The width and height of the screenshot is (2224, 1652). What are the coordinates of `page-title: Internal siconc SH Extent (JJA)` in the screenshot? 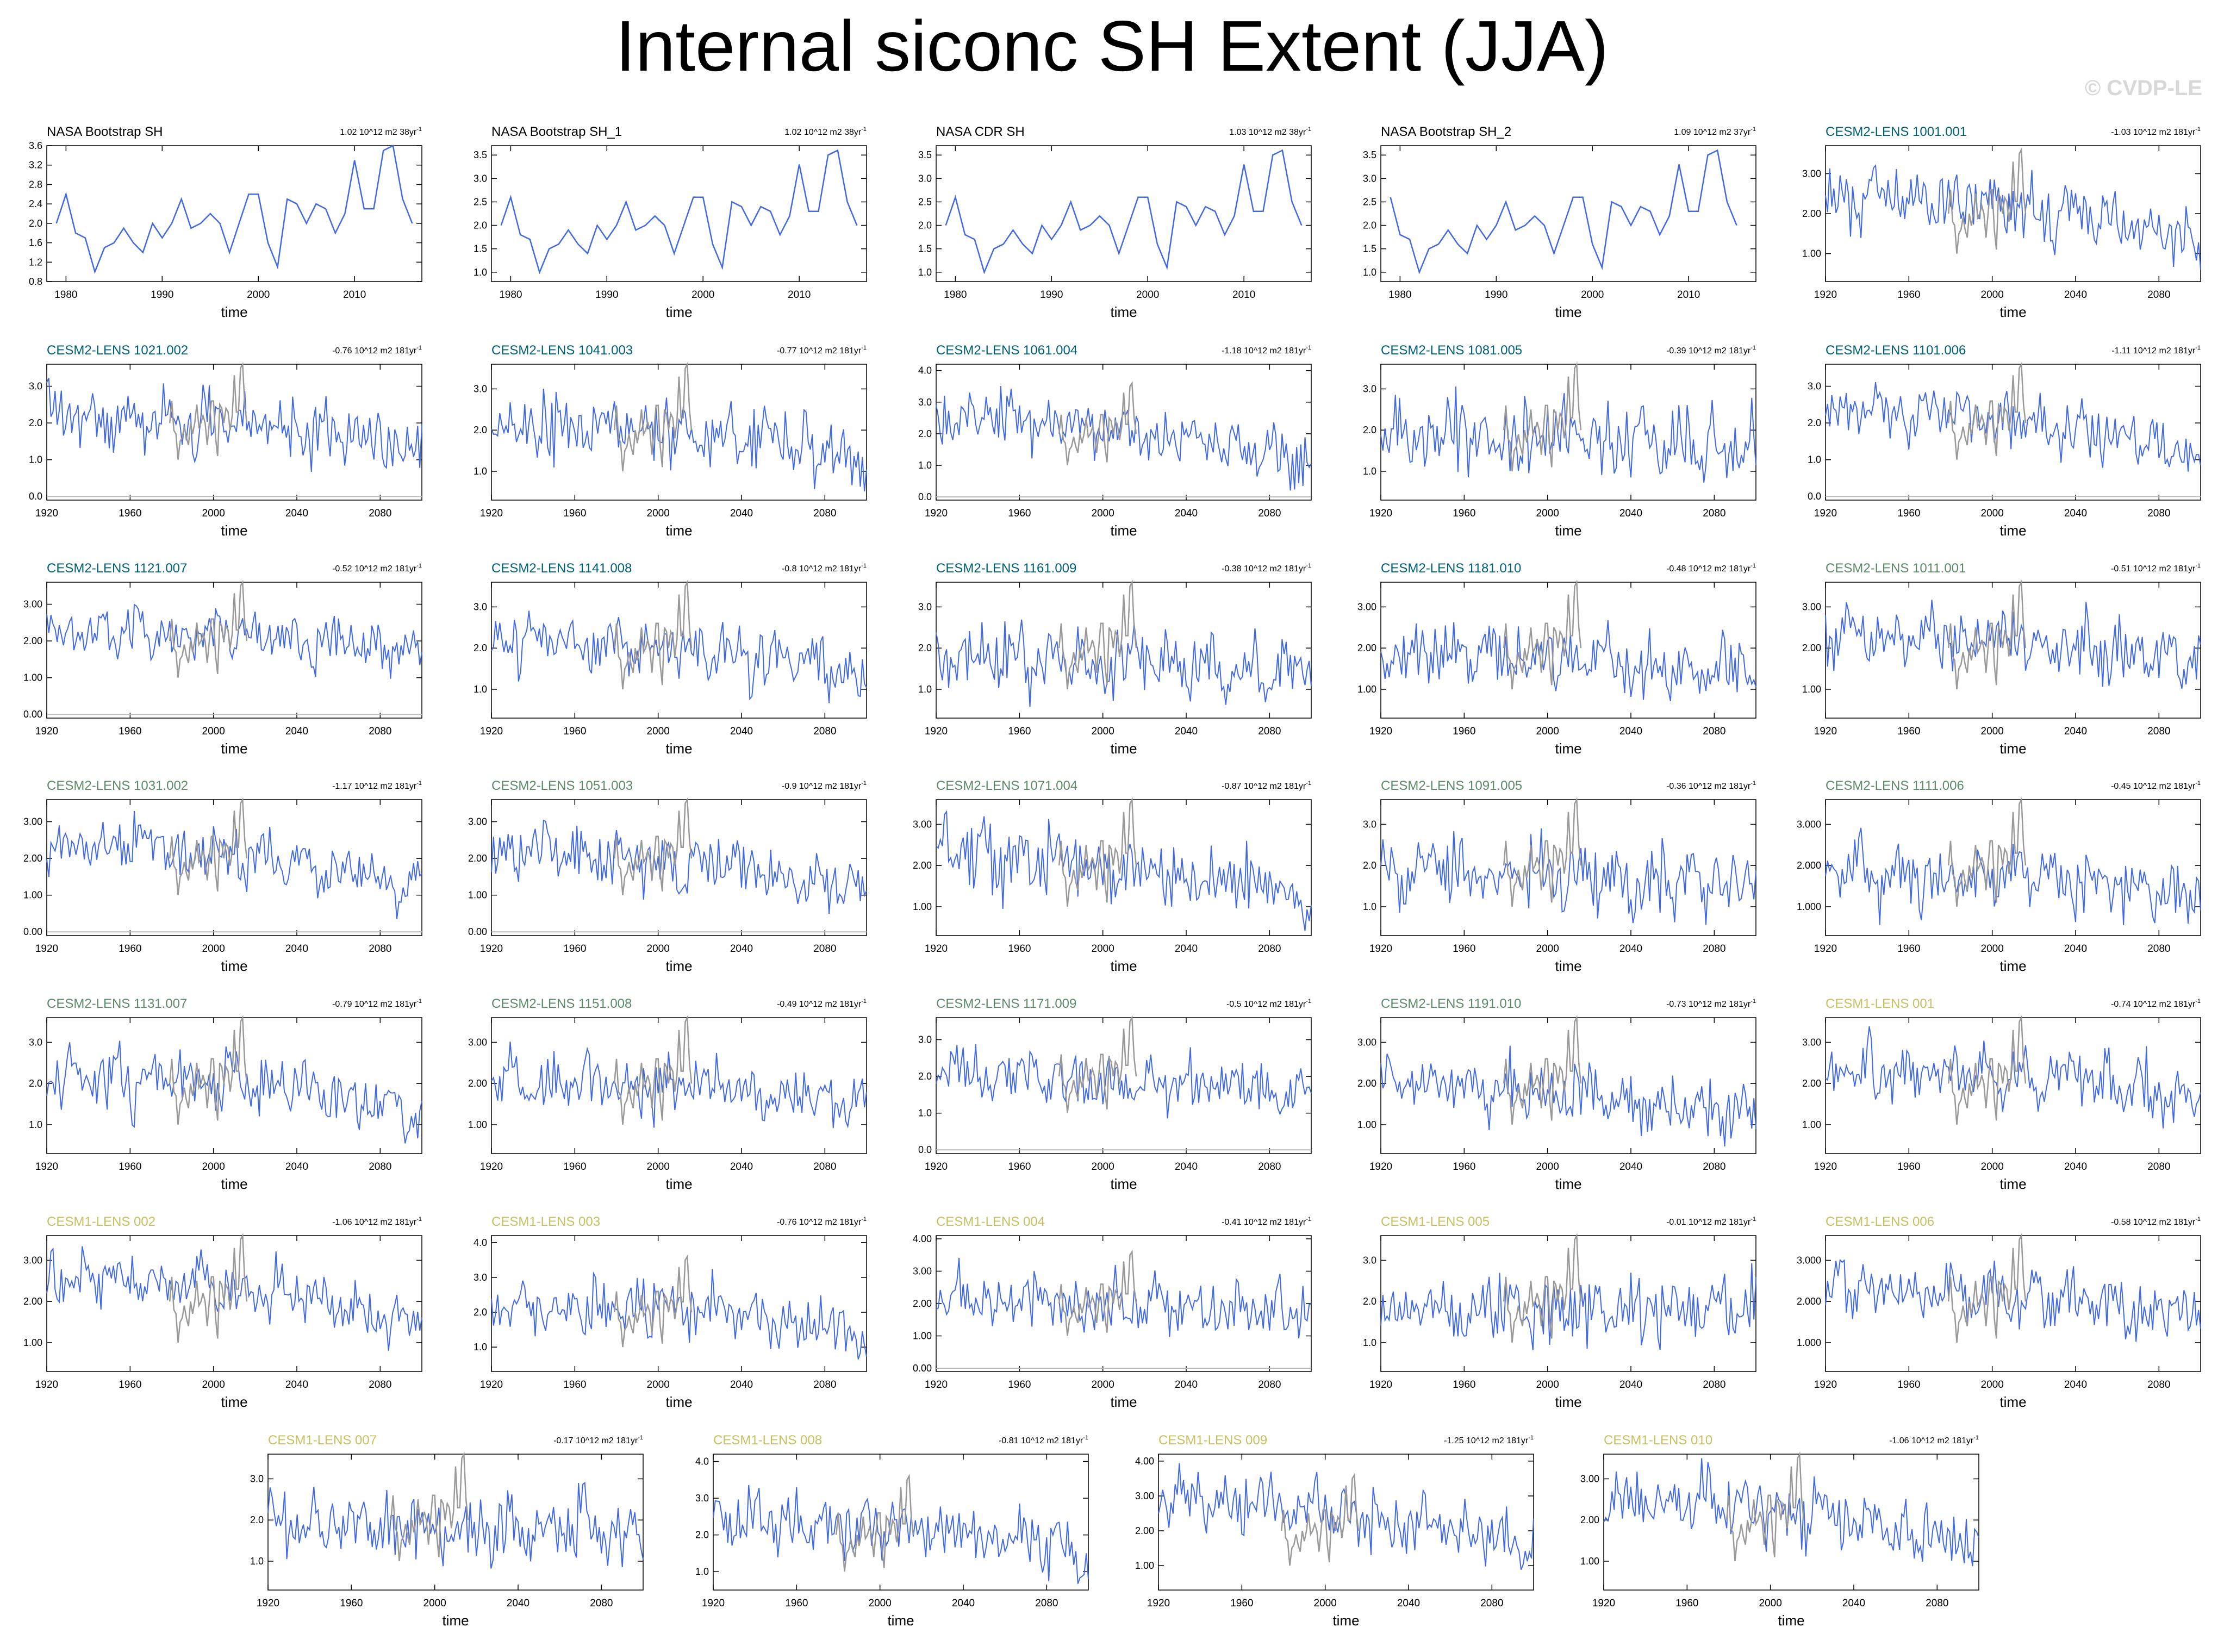 It's located at (1112, 46).